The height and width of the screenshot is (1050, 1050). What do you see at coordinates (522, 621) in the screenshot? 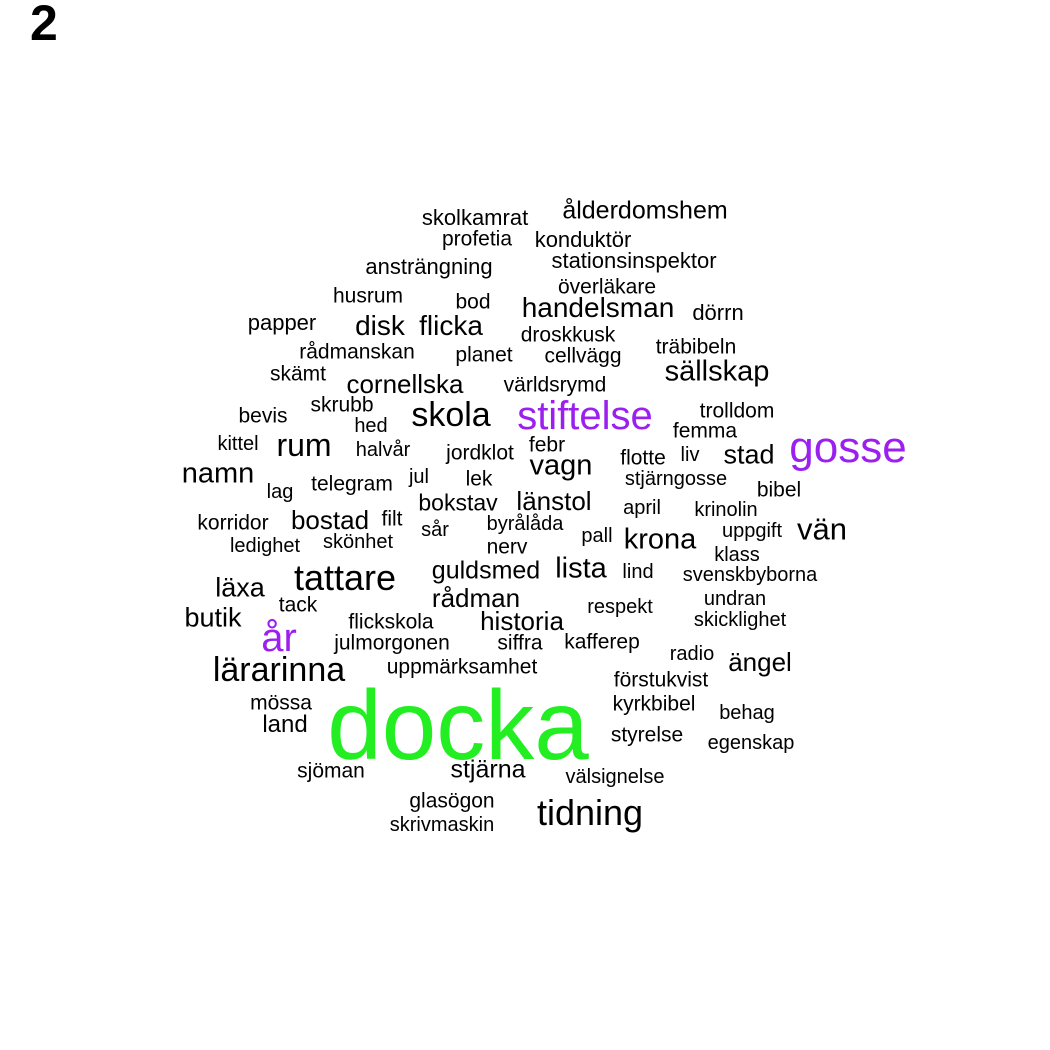
I see `word-historia: historia` at bounding box center [522, 621].